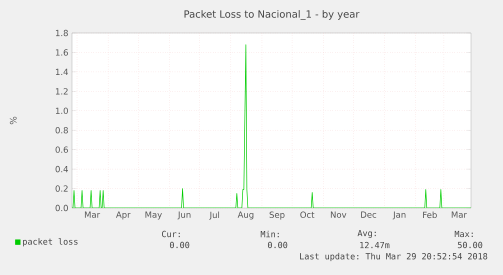 This screenshot has height=275, width=503. What do you see at coordinates (153, 216) in the screenshot?
I see `x-tick-label: May` at bounding box center [153, 216].